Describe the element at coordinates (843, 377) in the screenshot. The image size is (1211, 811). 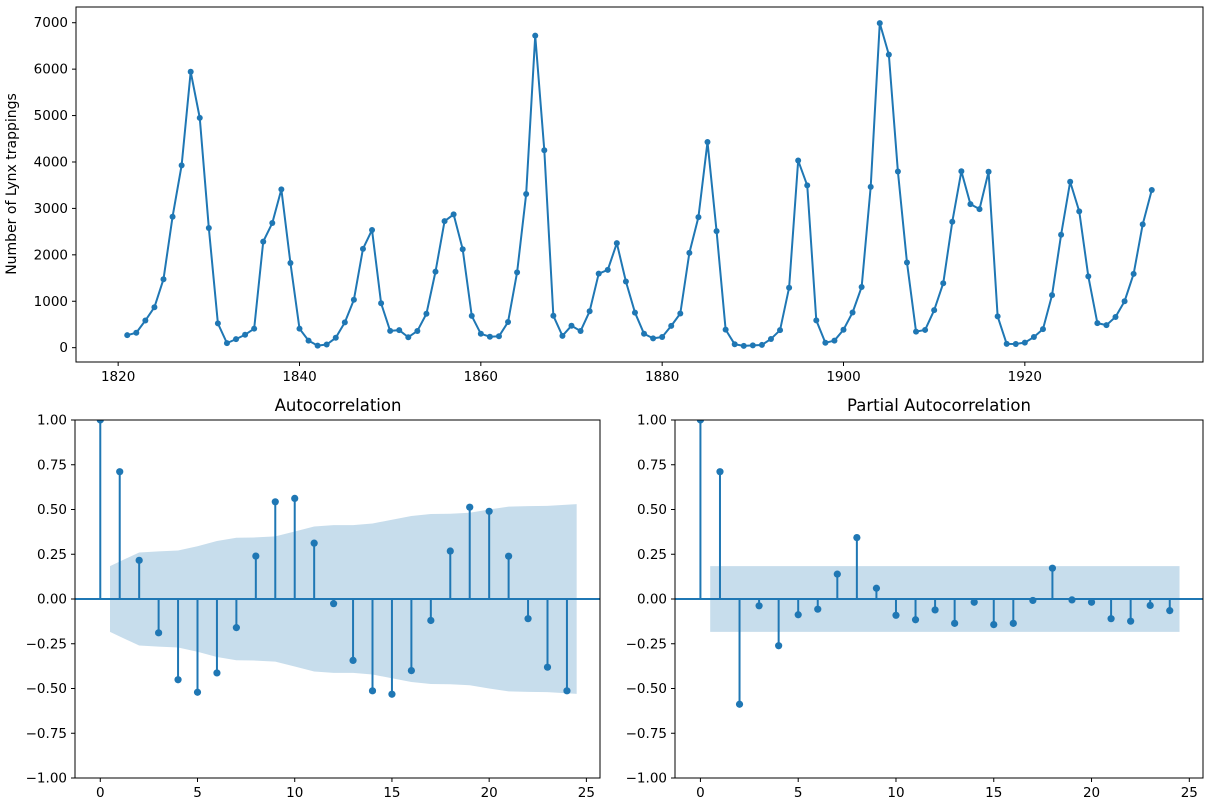
I see `timeseries-x-tick-label: 1900` at that location.